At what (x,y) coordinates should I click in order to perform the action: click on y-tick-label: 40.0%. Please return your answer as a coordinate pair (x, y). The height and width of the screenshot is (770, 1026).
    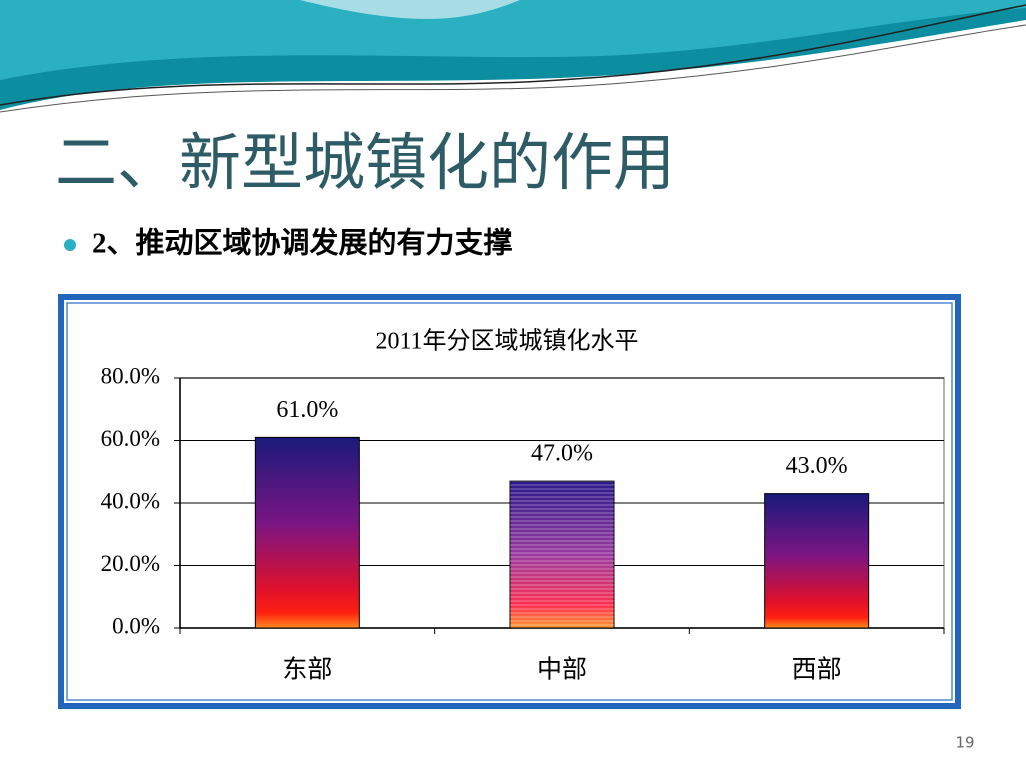
    Looking at the image, I should click on (130, 500).